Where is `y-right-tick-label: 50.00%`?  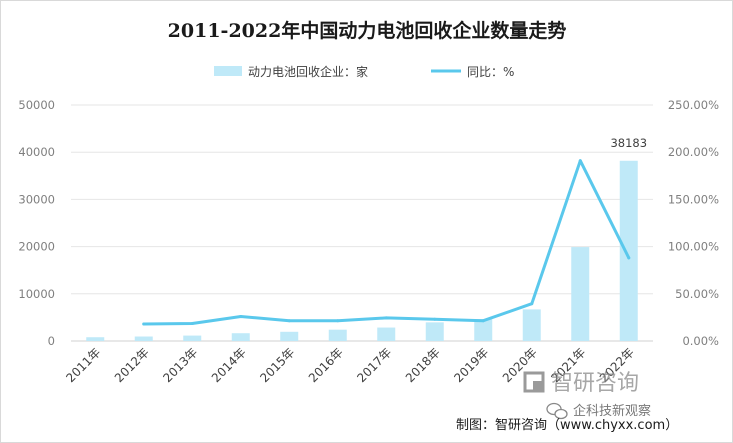
y-right-tick-label: 50.00% is located at coordinates (697, 294).